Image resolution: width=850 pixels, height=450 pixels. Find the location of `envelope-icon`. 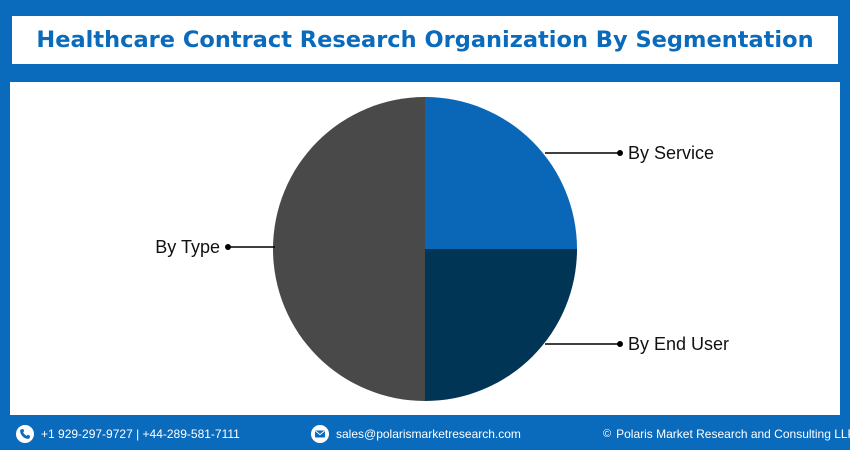

envelope-icon is located at coordinates (320, 434).